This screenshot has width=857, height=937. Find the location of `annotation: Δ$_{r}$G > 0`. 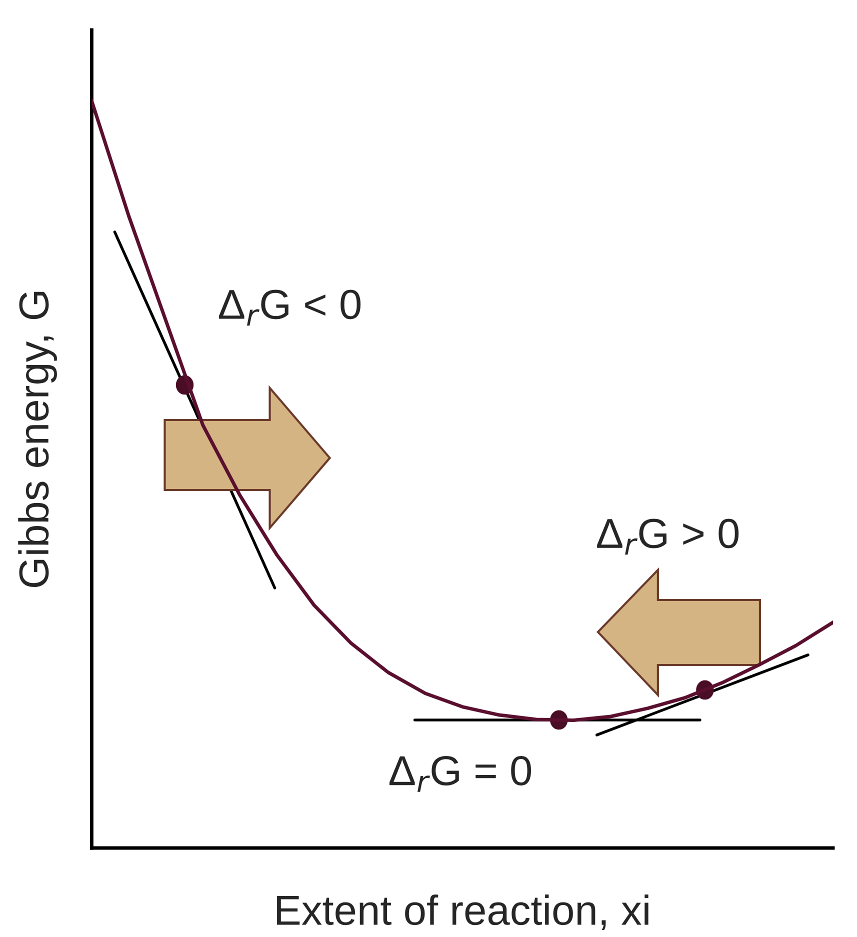

annotation: Δ$_{r}$G > 0 is located at coordinates (668, 536).